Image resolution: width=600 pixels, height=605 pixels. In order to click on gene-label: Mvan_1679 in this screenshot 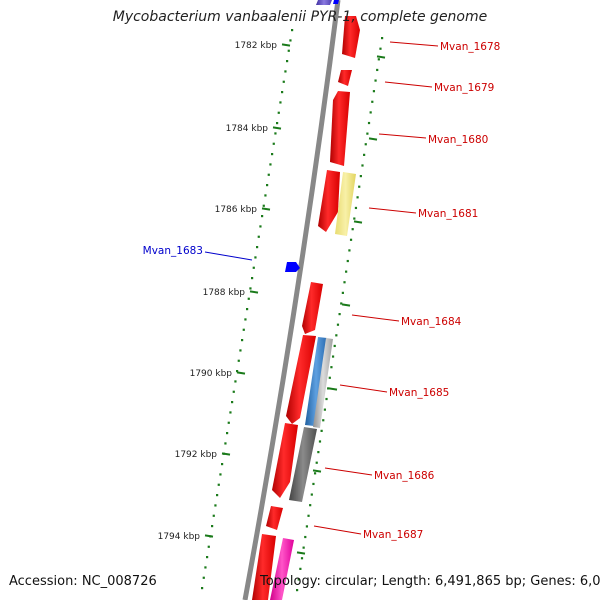, I will do `click(464, 88)`.